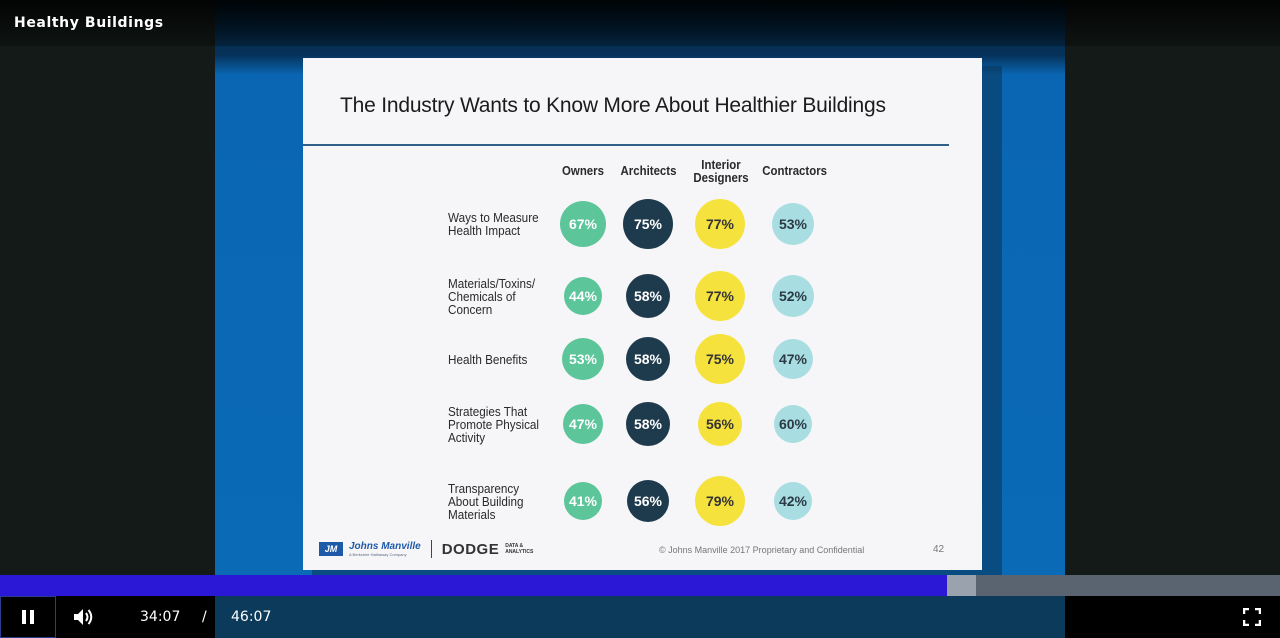 The image size is (1280, 638). I want to click on dodge-logo: DODGE, so click(470, 549).